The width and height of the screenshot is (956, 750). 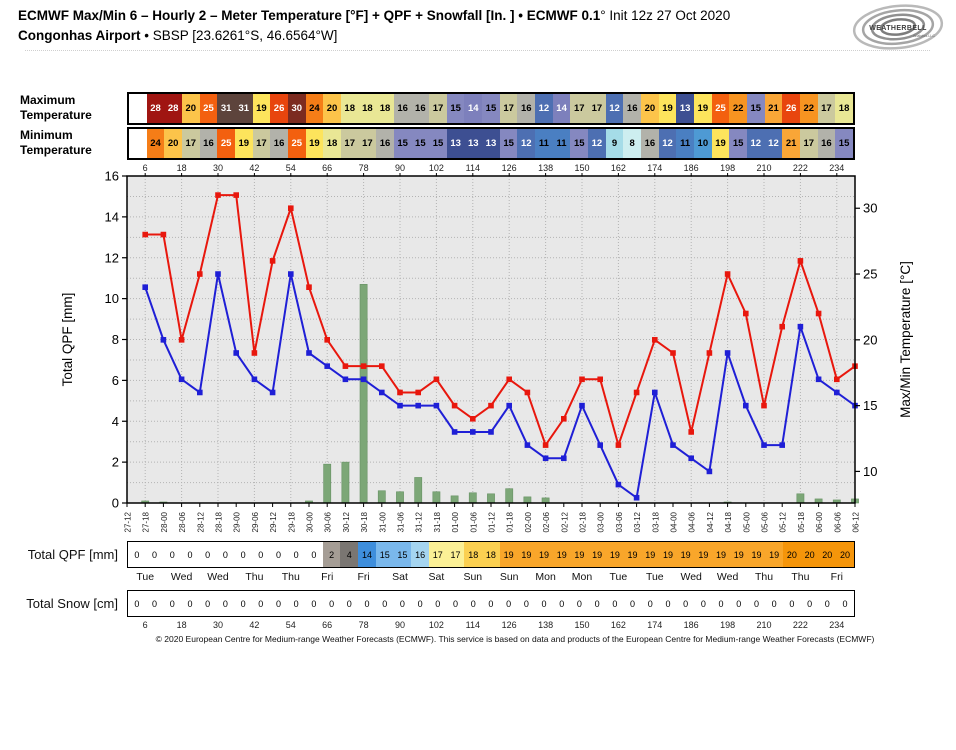 What do you see at coordinates (509, 625) in the screenshot?
I see `hour-label: 126` at bounding box center [509, 625].